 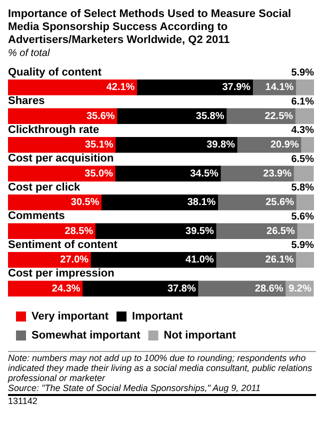 What do you see at coordinates (74, 260) in the screenshot?
I see `data-label: 27.0%` at bounding box center [74, 260].